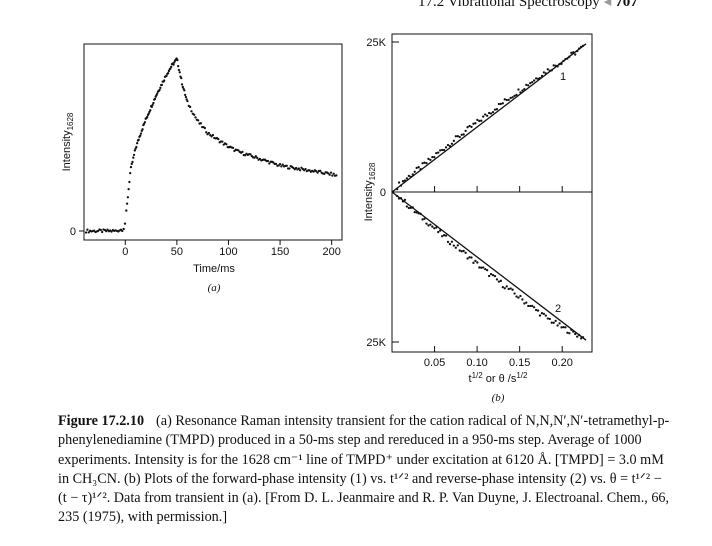 This screenshot has width=712, height=546. What do you see at coordinates (231, 249) in the screenshot?
I see `panel-a-x-ticks: 0 50 100 150 200` at bounding box center [231, 249].